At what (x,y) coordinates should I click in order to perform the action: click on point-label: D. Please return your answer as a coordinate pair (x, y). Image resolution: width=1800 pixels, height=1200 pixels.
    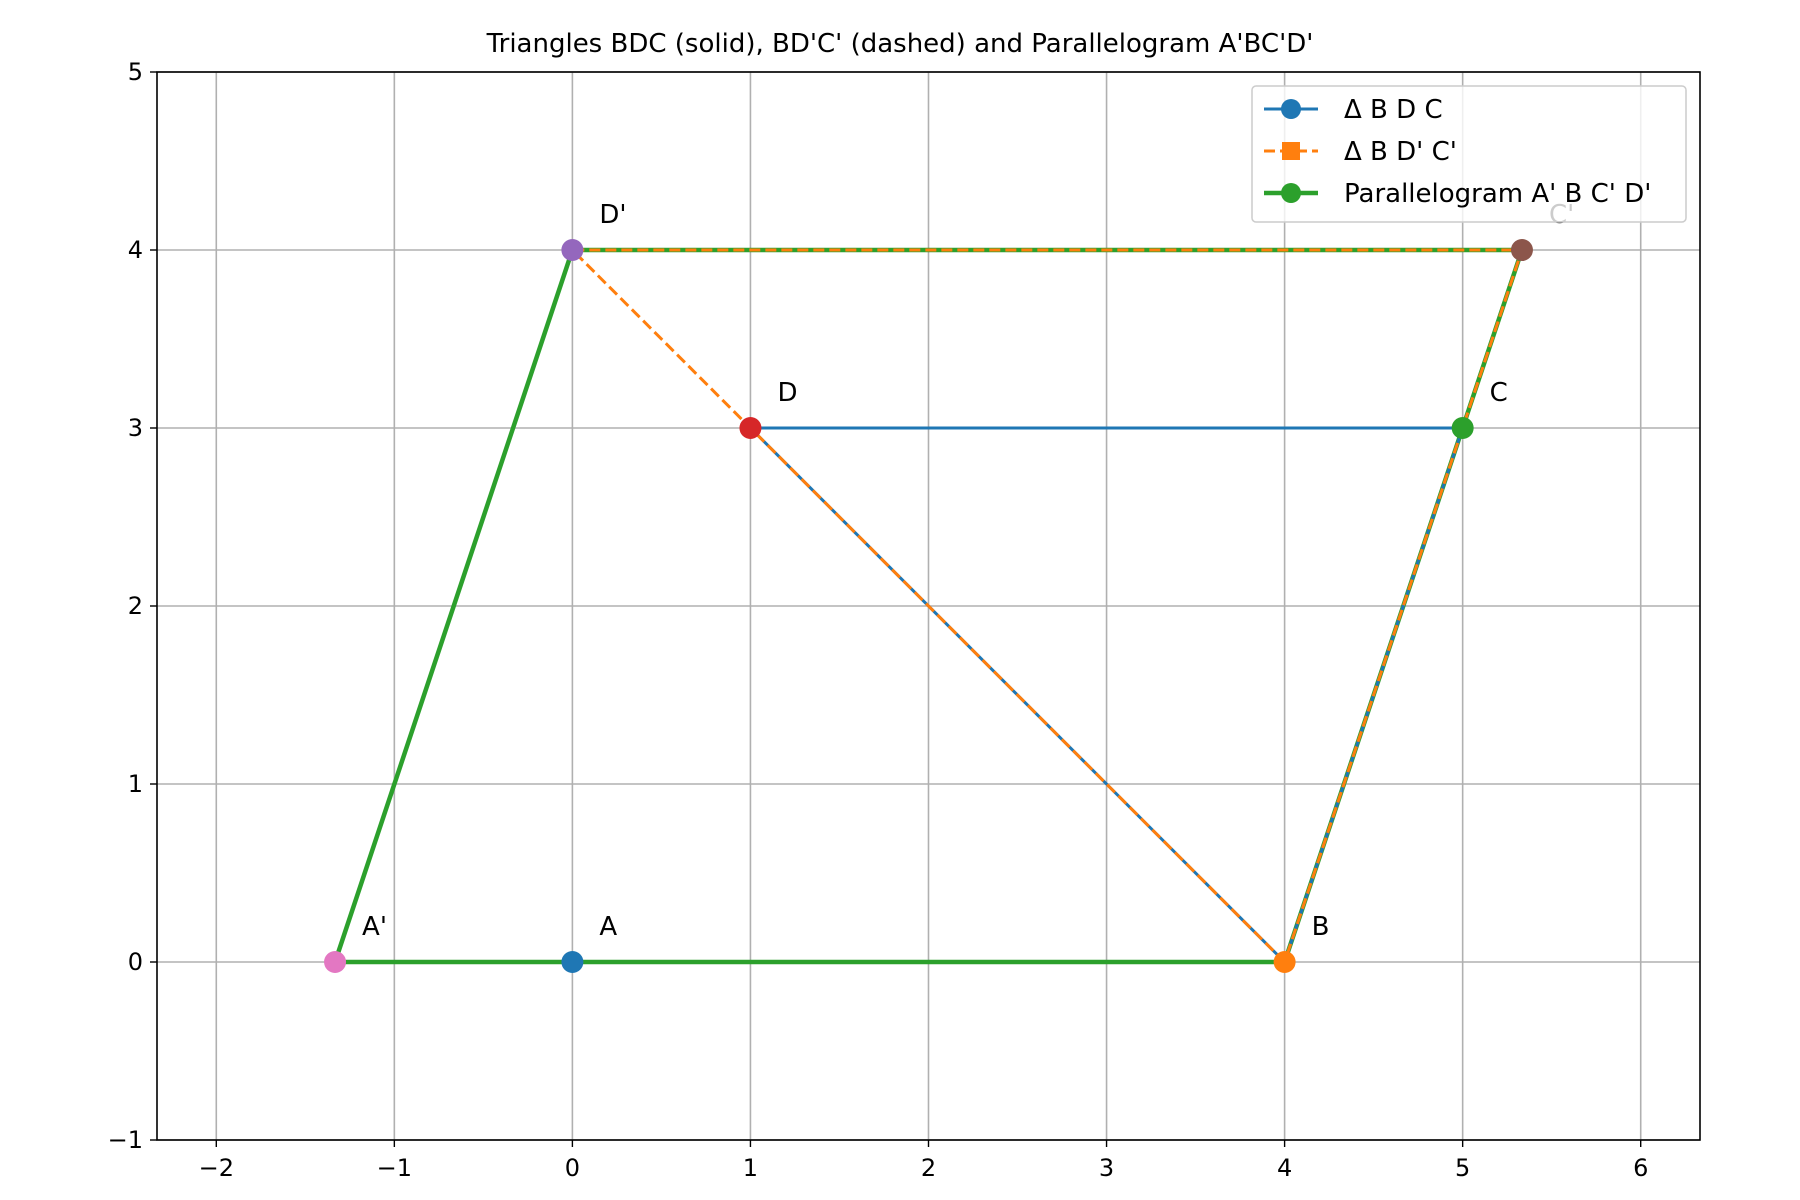
    Looking at the image, I should click on (787, 393).